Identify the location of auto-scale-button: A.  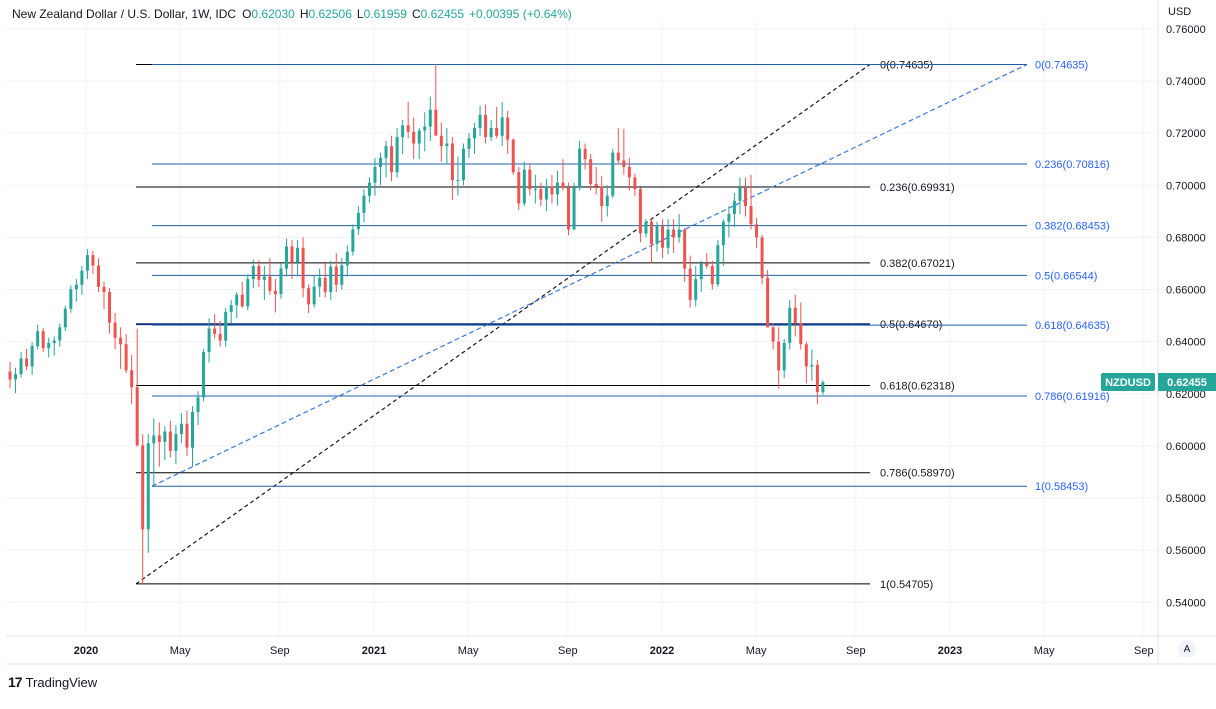
(1187, 649).